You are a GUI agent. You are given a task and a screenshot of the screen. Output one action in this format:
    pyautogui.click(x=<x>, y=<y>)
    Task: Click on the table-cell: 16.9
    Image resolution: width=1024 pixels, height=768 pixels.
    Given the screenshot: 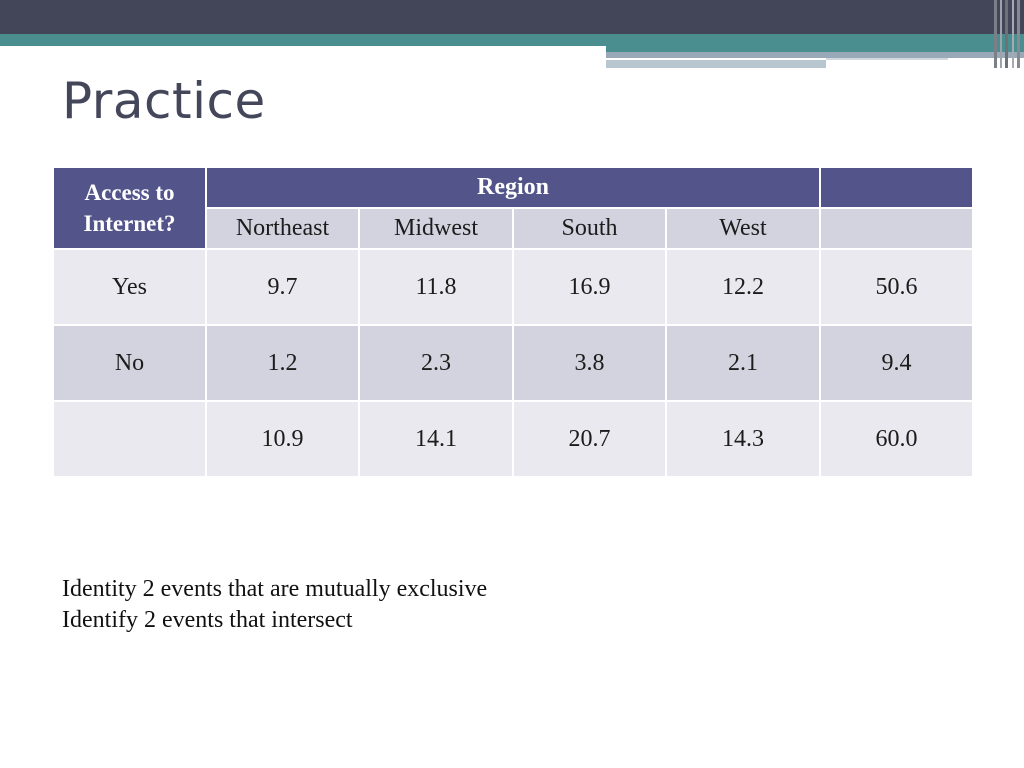 What is the action you would take?
    pyautogui.click(x=589, y=287)
    